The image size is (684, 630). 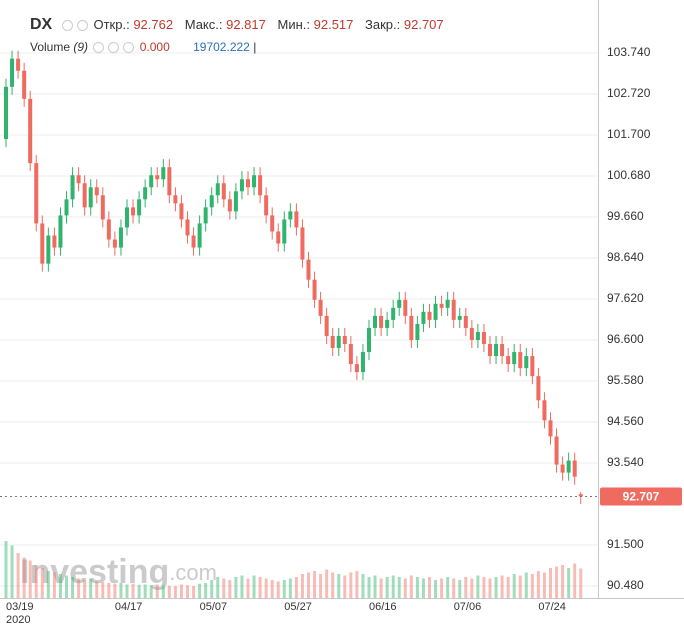 I want to click on y-tick-label: 100.680, so click(x=629, y=175).